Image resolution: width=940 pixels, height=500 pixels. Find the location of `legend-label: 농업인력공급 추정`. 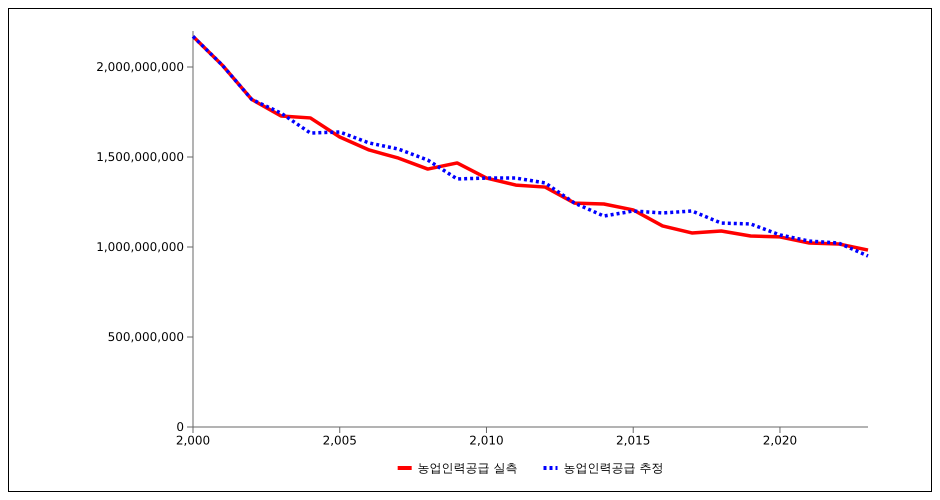

legend-label: 농업인력공급 추정 is located at coordinates (614, 468).